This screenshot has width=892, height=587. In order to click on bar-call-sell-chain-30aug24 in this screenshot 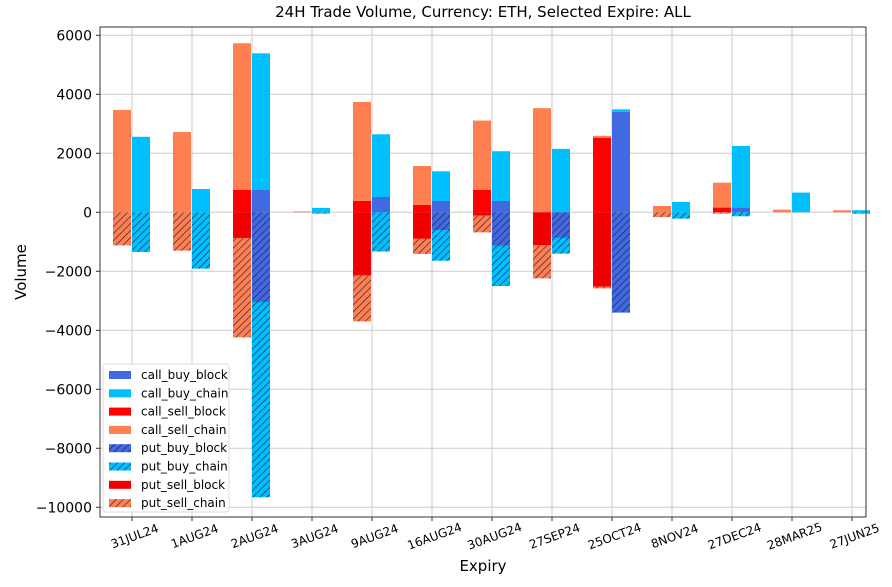, I will do `click(482, 155)`.